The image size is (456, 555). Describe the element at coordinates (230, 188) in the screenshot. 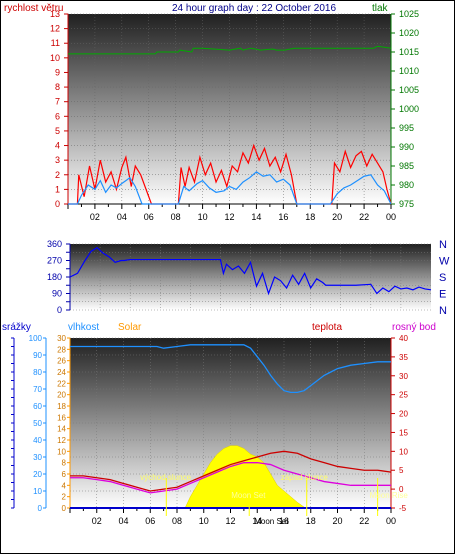

I see `wind-average-series` at that location.